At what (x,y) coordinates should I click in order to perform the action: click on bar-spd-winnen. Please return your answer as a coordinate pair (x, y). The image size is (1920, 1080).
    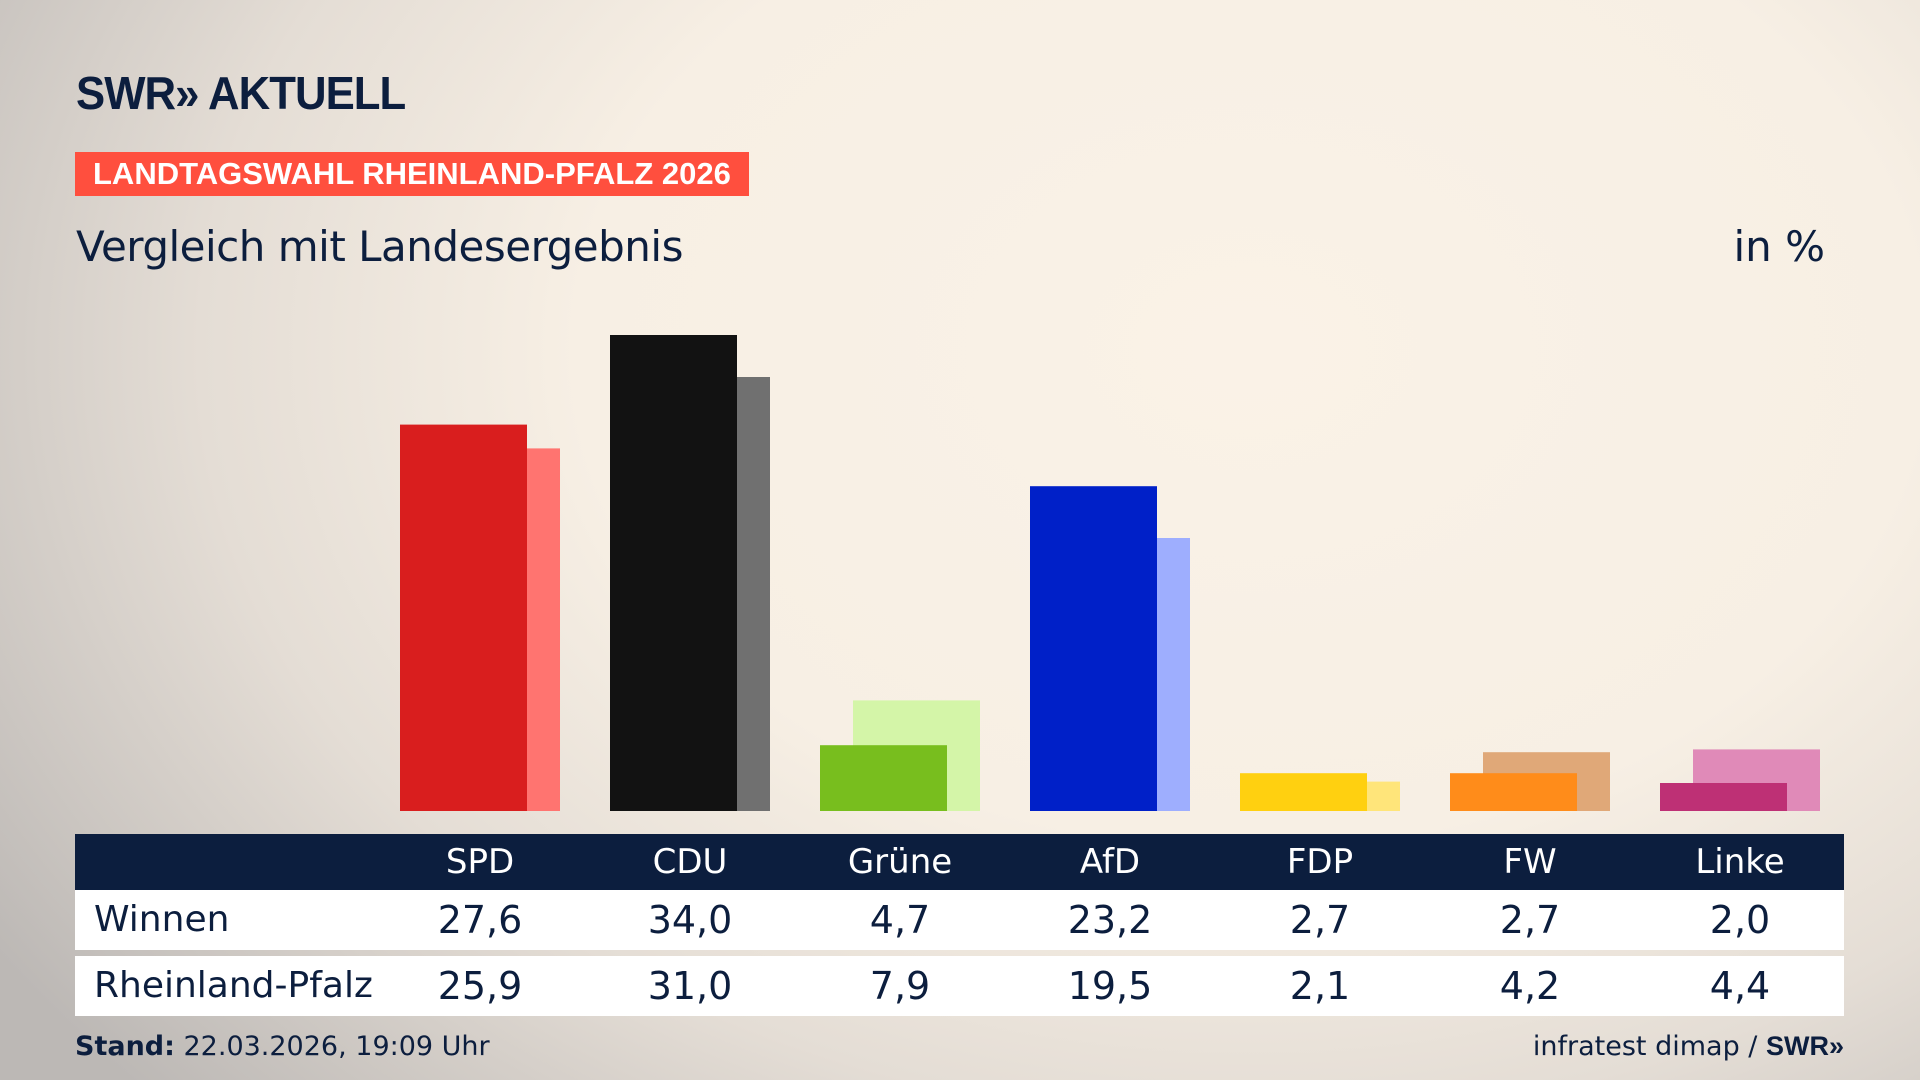
    Looking at the image, I should click on (463, 617).